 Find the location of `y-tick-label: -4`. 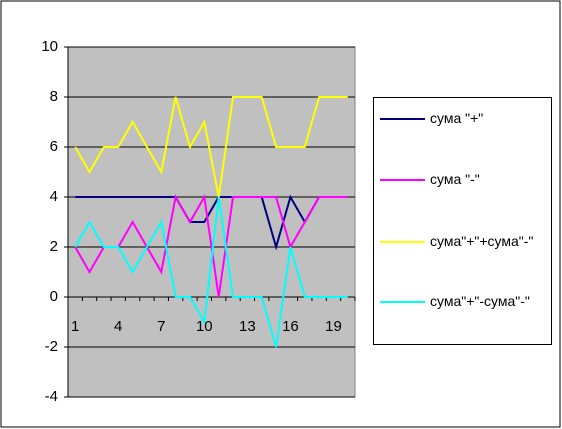

y-tick-label: -4 is located at coordinates (51, 396).